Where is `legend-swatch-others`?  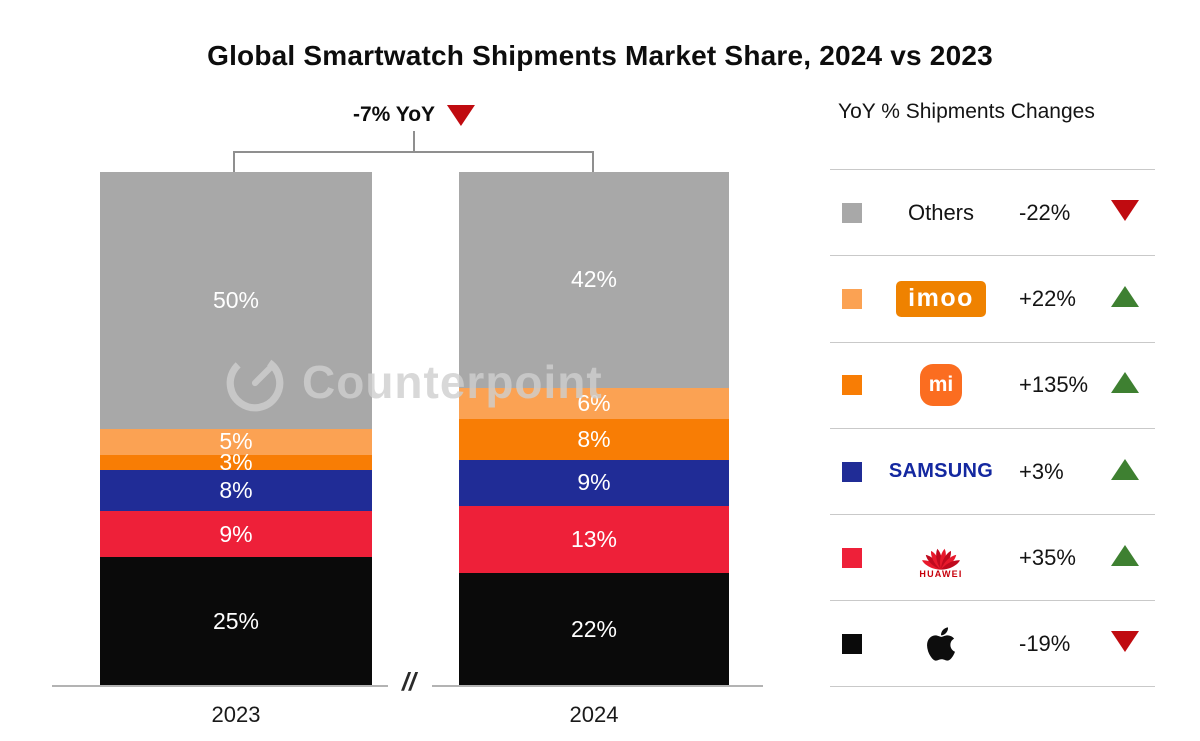 legend-swatch-others is located at coordinates (852, 212).